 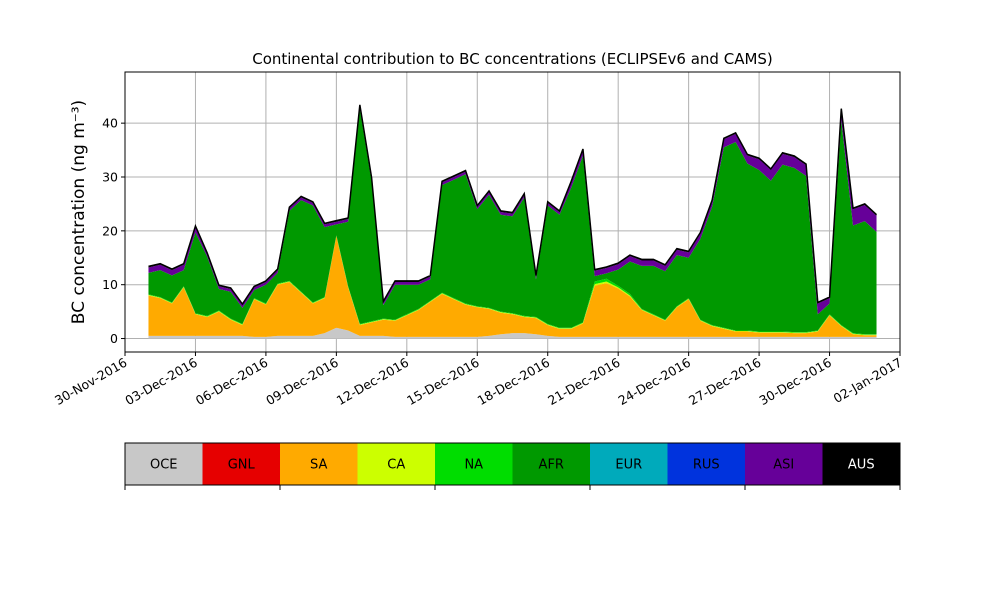 I want to click on legend-swatch-asi, so click(x=784, y=464).